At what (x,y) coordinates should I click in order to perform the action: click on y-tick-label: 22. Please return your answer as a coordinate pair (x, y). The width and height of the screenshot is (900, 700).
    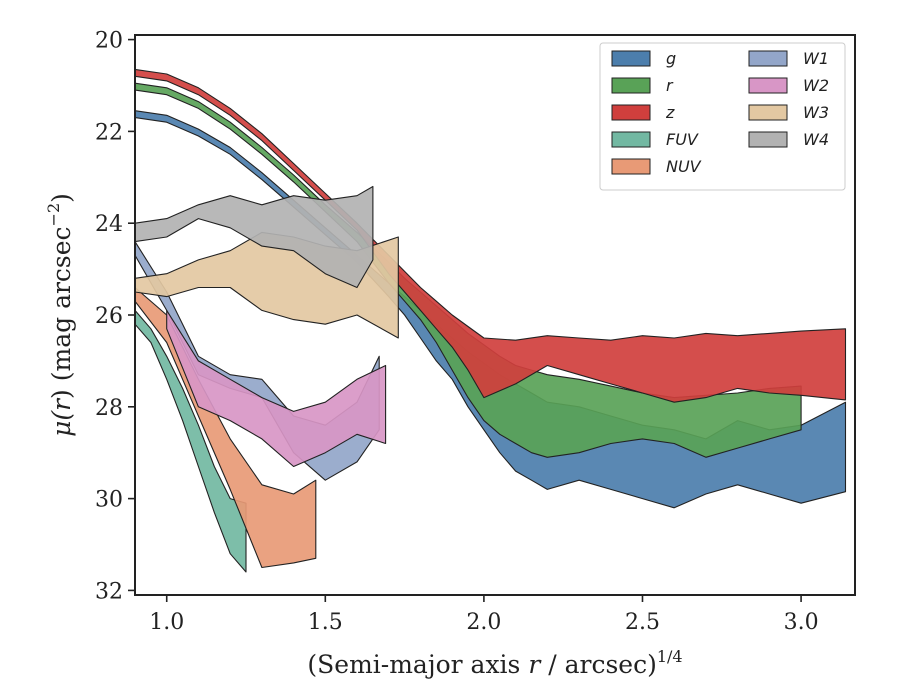
    Looking at the image, I should click on (109, 132).